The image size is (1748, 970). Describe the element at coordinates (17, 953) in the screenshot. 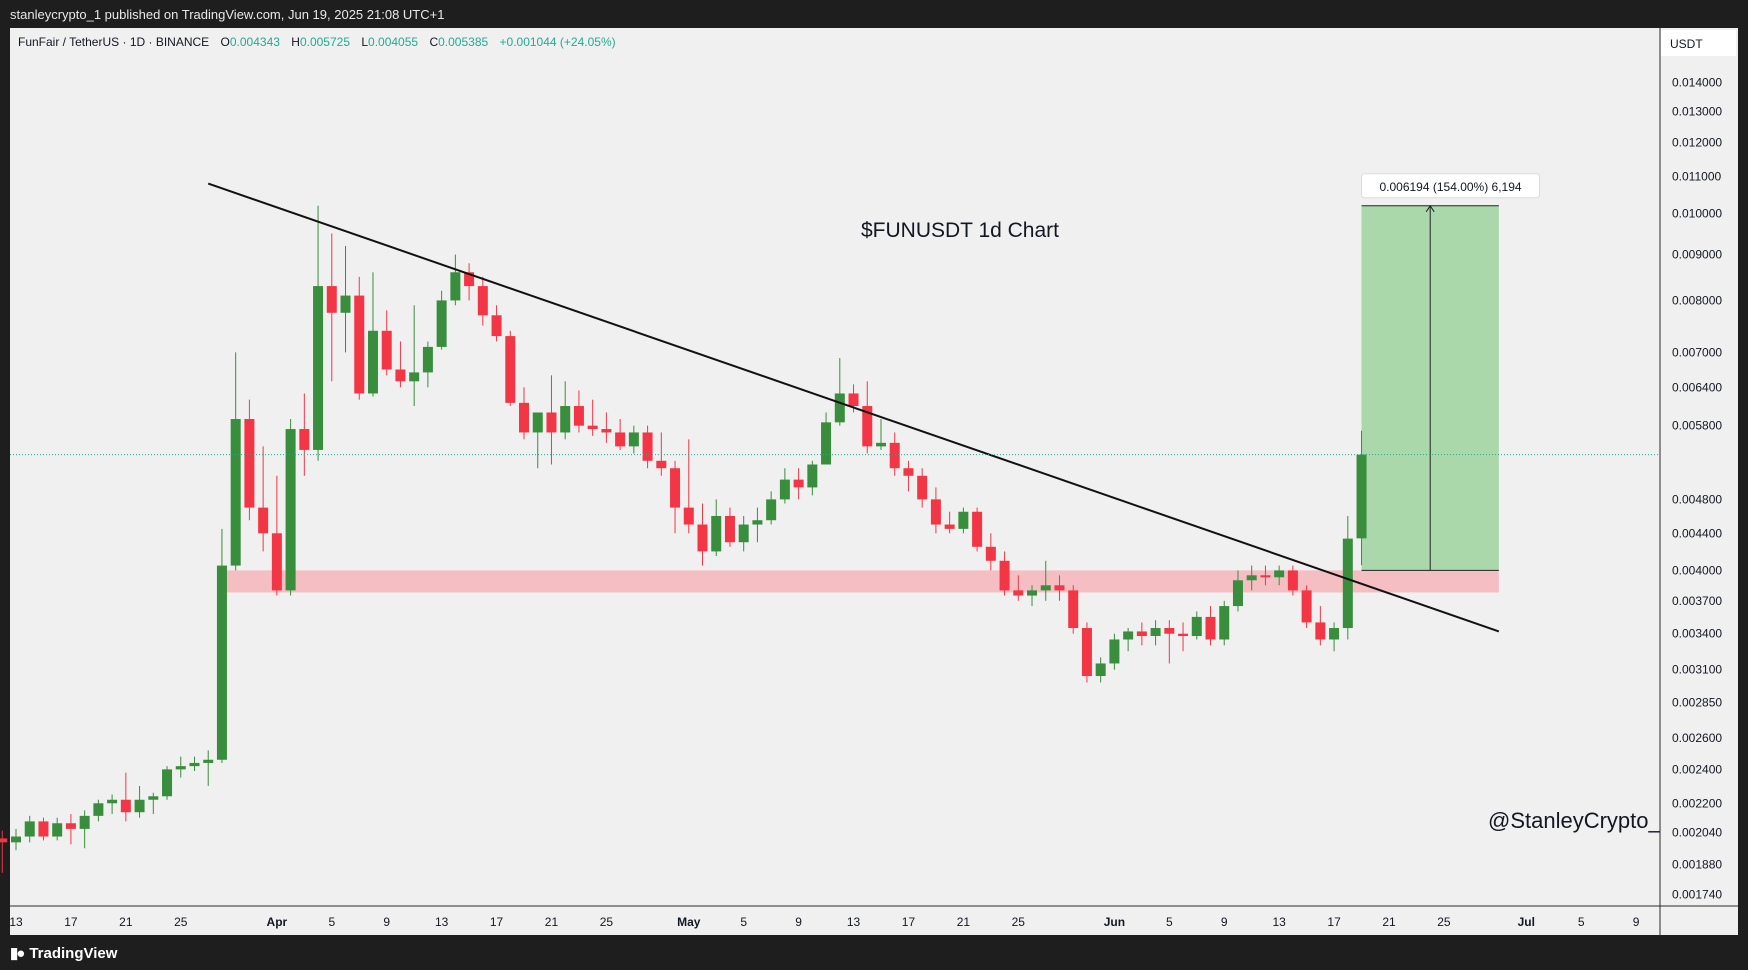

I see `tradingview-logo-icon: ▮●` at that location.